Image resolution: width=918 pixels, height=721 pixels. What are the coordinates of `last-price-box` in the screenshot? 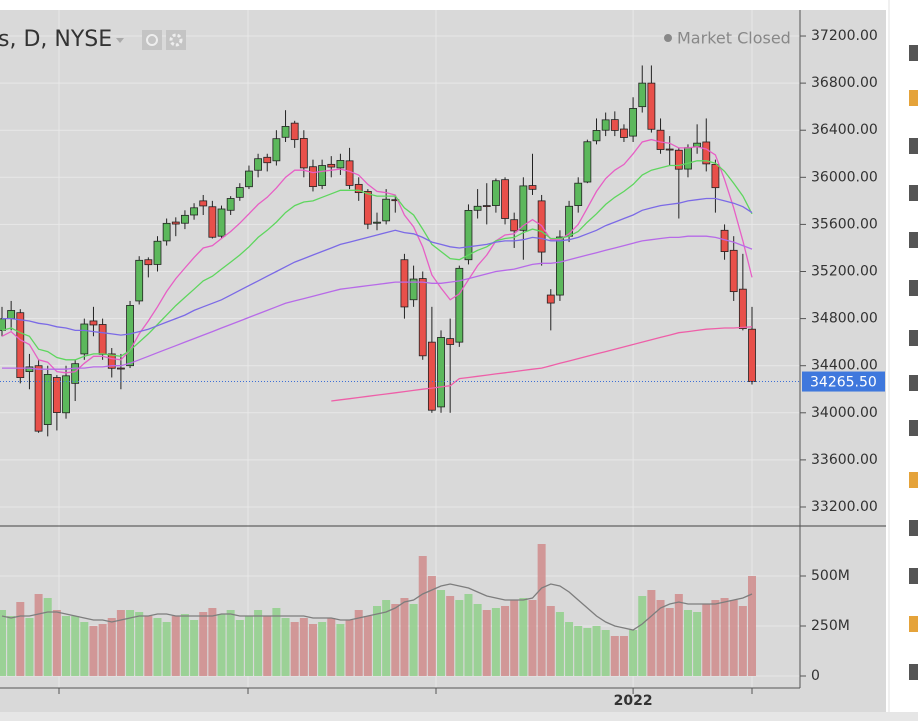 It's located at (843, 381).